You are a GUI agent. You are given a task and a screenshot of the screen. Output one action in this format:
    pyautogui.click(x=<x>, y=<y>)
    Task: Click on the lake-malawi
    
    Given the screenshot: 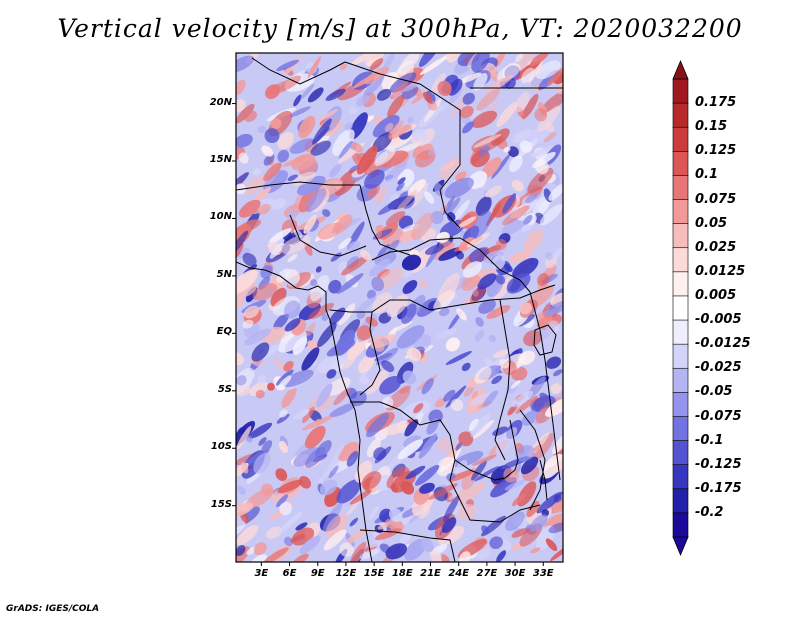 What is the action you would take?
    pyautogui.click(x=543, y=480)
    